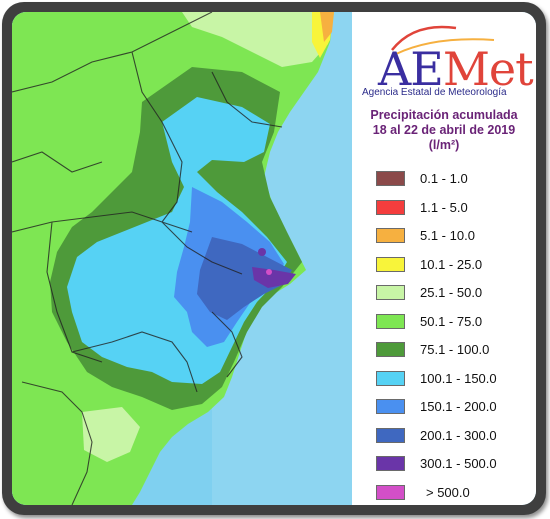  I want to click on legend-item: 200.1 - 300.0, so click(456, 436).